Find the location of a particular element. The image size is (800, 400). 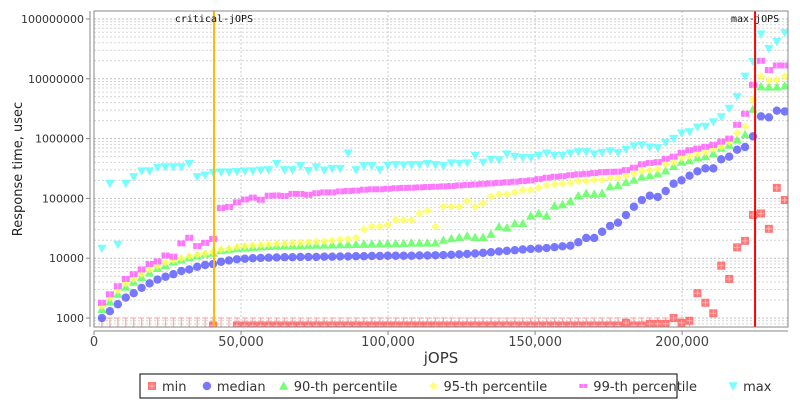

legend-label: 95-th percentile is located at coordinates (496, 387).